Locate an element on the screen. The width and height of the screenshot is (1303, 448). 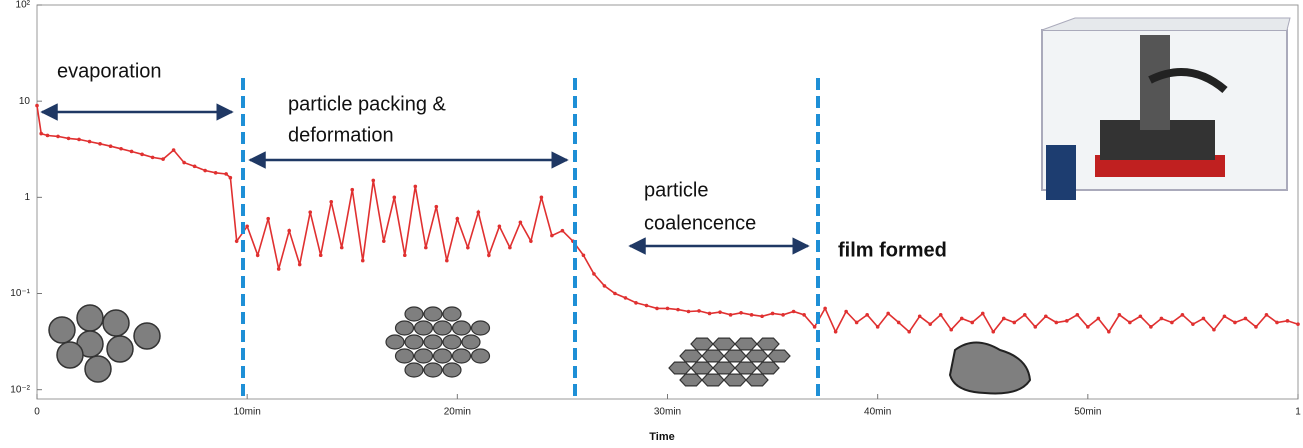
annotation: particle is located at coordinates (676, 190).